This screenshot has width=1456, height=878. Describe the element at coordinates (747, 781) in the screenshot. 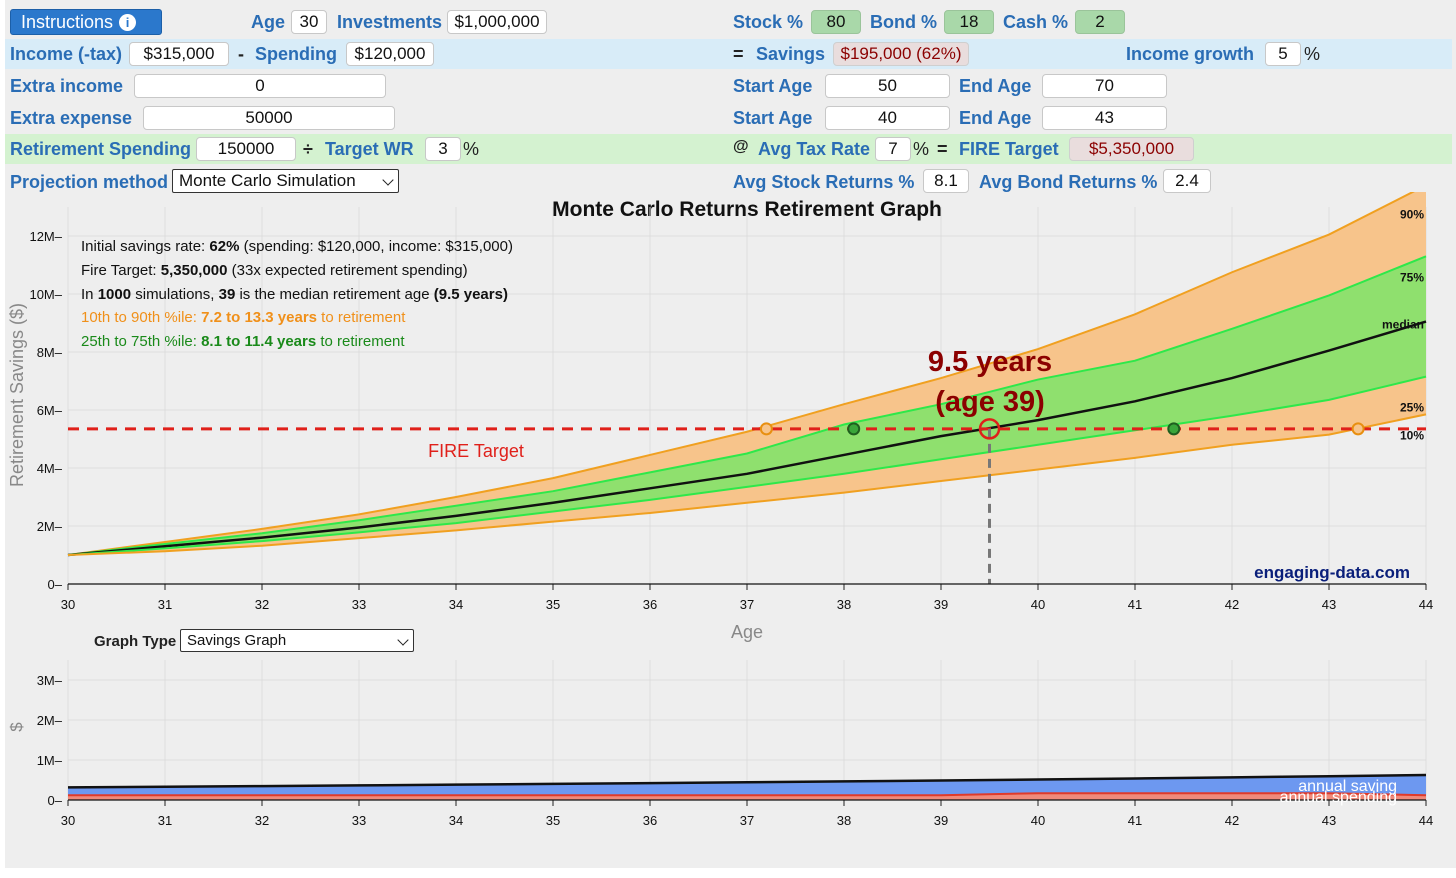

I see `annual-saving-line` at that location.